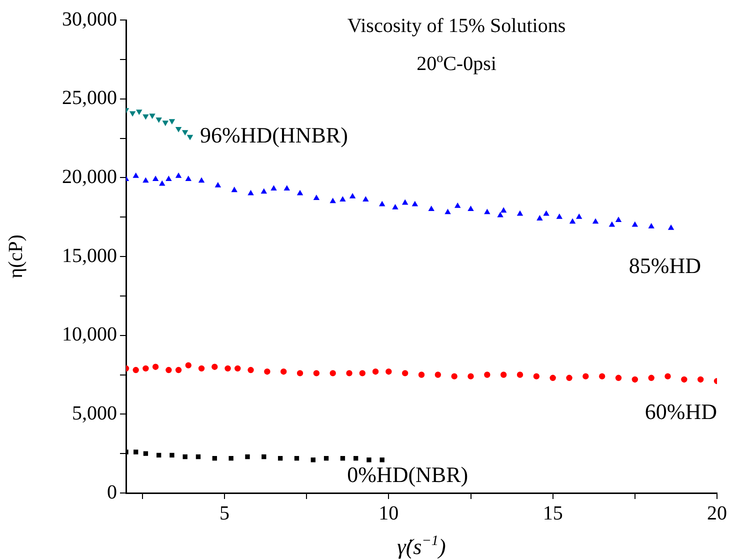 The width and height of the screenshot is (730, 560). I want to click on series-label: 96%HD(HNBR), so click(274, 135).